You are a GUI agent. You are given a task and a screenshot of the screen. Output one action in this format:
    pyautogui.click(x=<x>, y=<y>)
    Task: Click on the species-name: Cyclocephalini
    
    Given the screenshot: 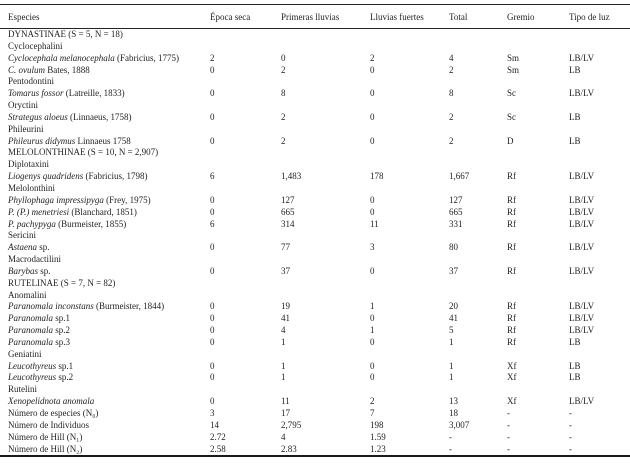 What is the action you would take?
    pyautogui.click(x=35, y=45)
    